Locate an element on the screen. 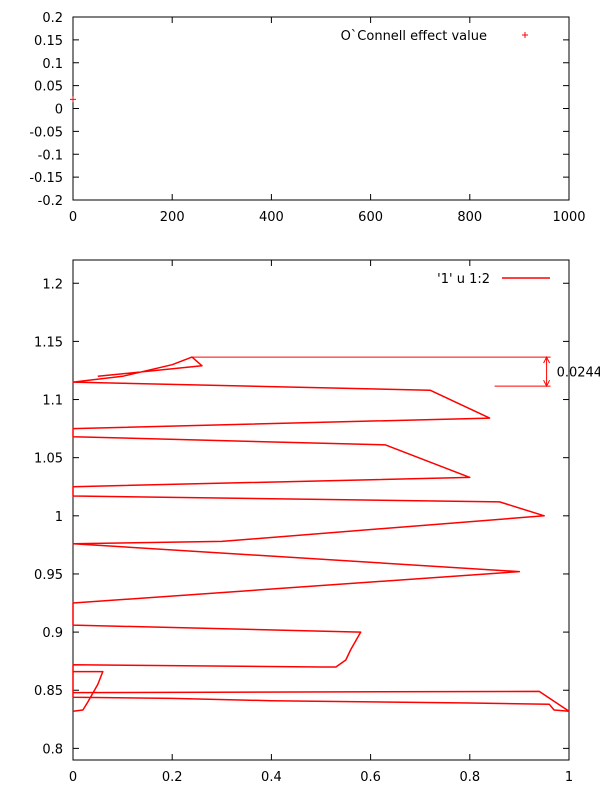 Image resolution: width=600 pixels, height=800 pixels. y-tick-label: -0.05 is located at coordinates (46, 132).